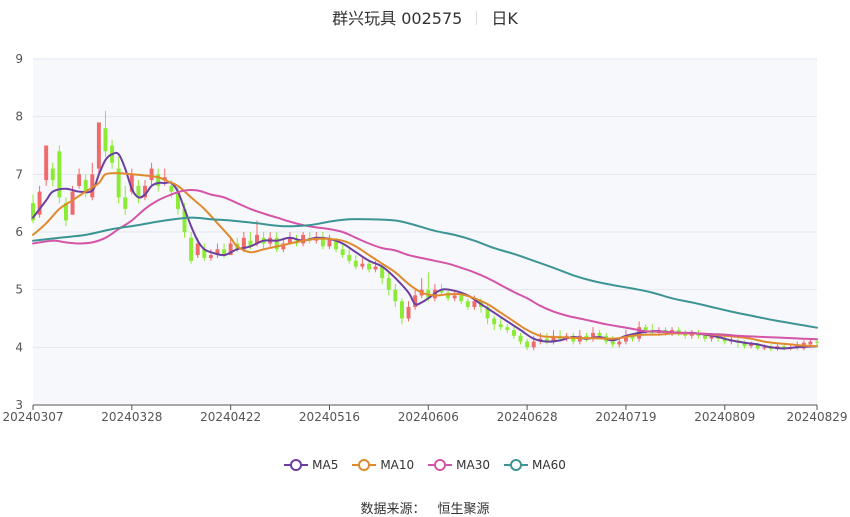 Image resolution: width=850 pixels, height=517 pixels. Describe the element at coordinates (459, 465) in the screenshot. I see `legend-item-ma30: MA30` at that location.